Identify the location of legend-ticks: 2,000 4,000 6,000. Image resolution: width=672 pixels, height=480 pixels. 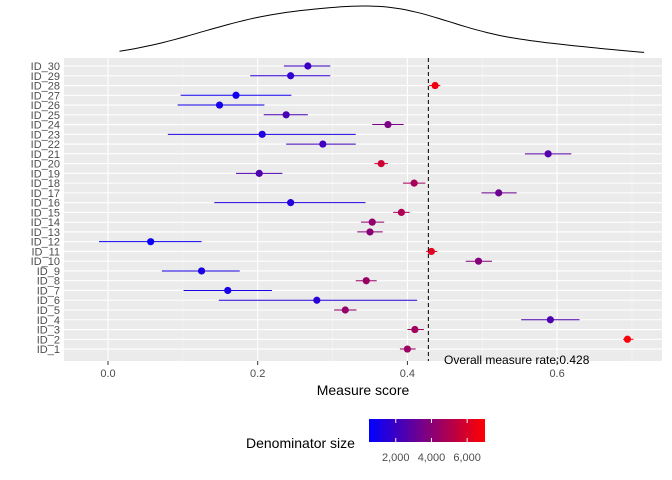
(431, 441).